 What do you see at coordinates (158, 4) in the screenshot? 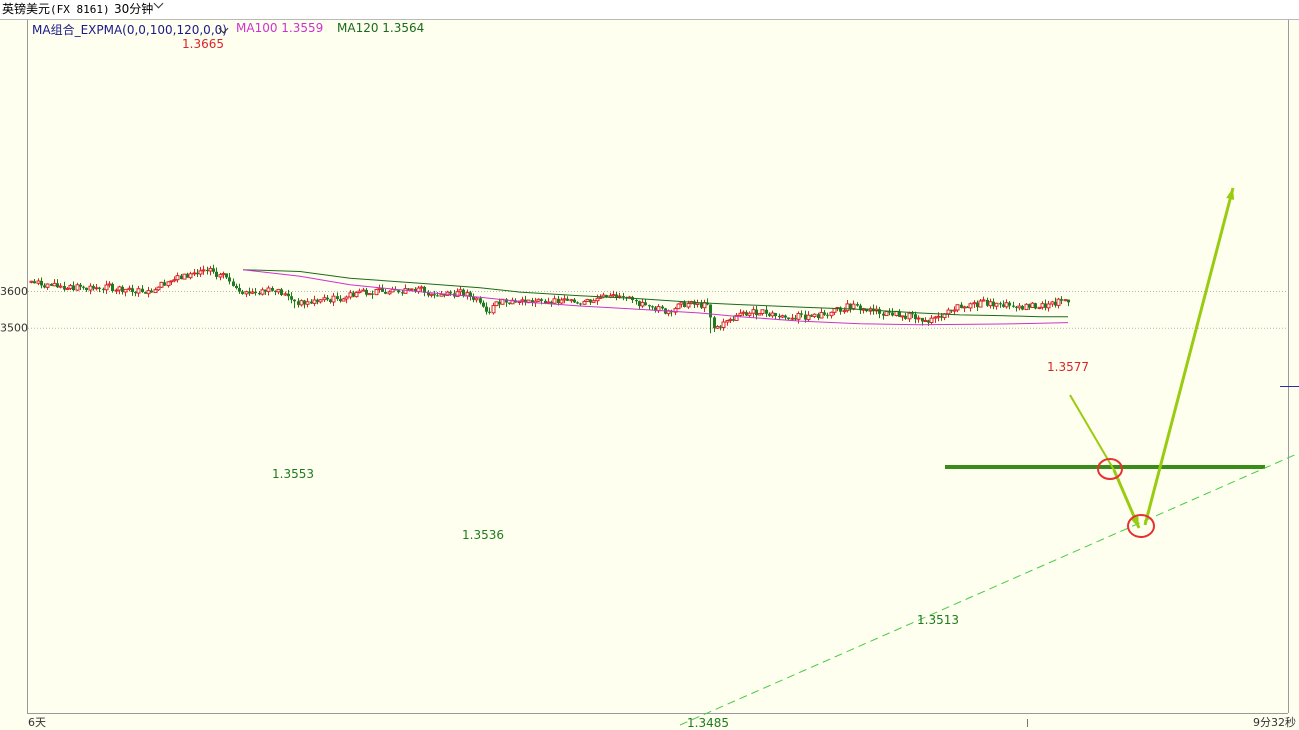
I see `chevron-down-icon` at bounding box center [158, 4].